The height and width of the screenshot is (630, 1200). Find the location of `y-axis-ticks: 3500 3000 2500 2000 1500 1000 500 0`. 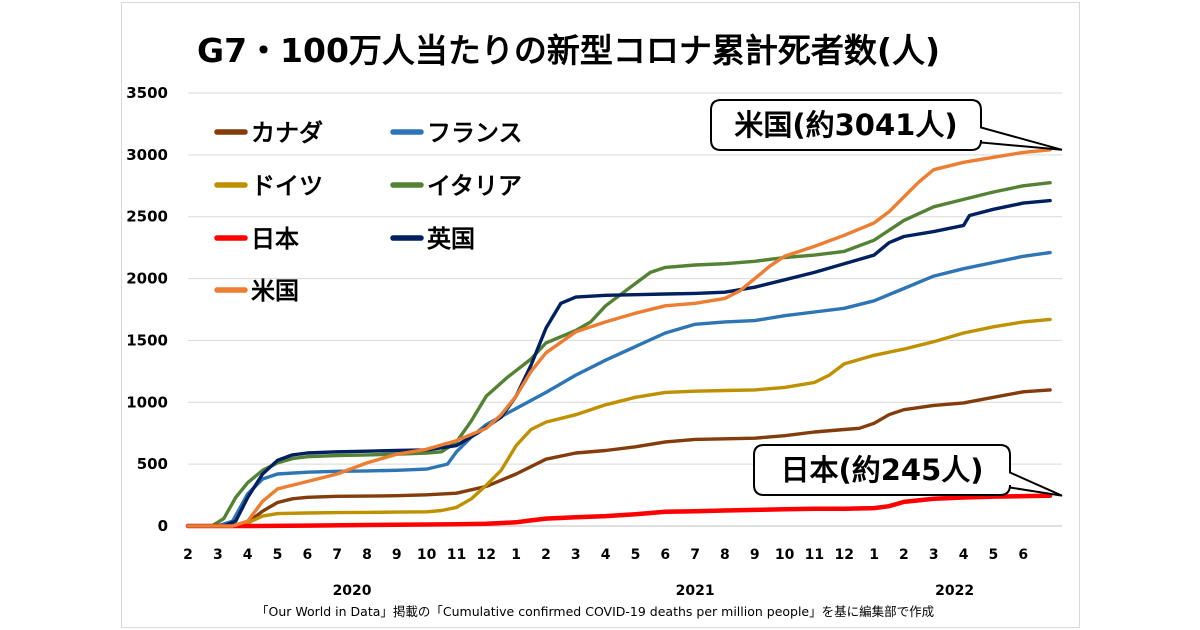

y-axis-ticks: 3500 3000 2500 2000 1500 1000 500 0 is located at coordinates (147, 309).